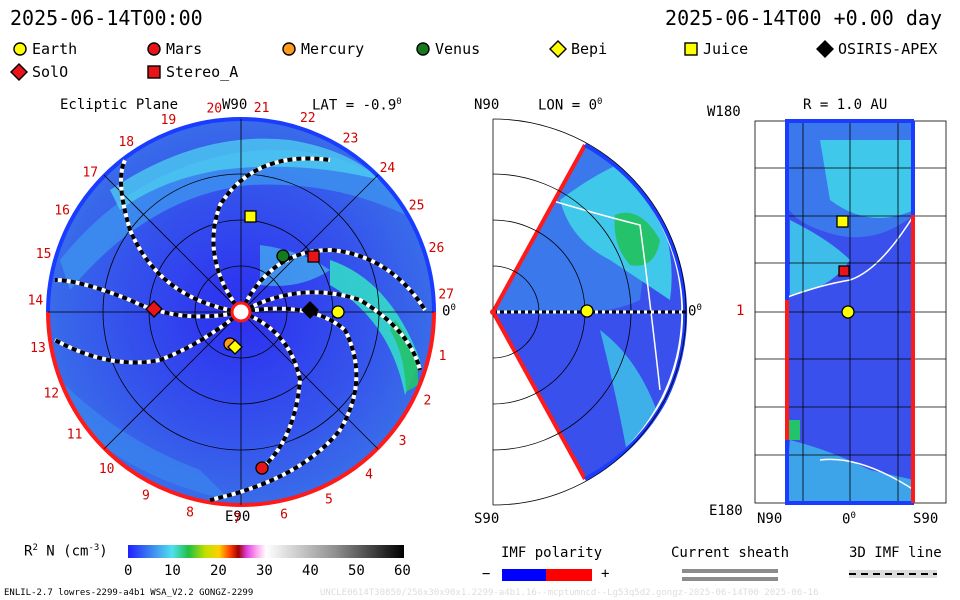 The height and width of the screenshot is (600, 960). I want to click on radial-x-mid: 00, so click(849, 519).